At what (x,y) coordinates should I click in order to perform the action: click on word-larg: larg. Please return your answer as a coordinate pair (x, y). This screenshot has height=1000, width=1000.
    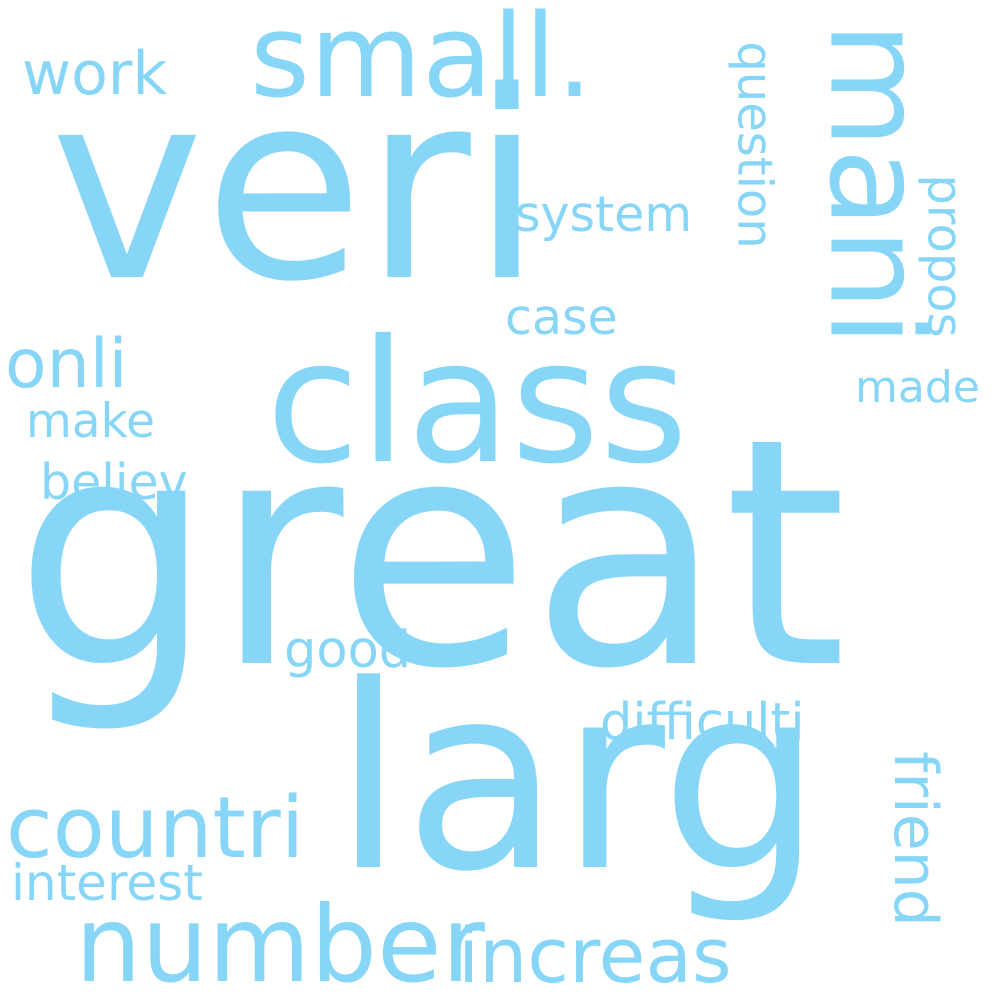
    Looking at the image, I should click on (578, 779).